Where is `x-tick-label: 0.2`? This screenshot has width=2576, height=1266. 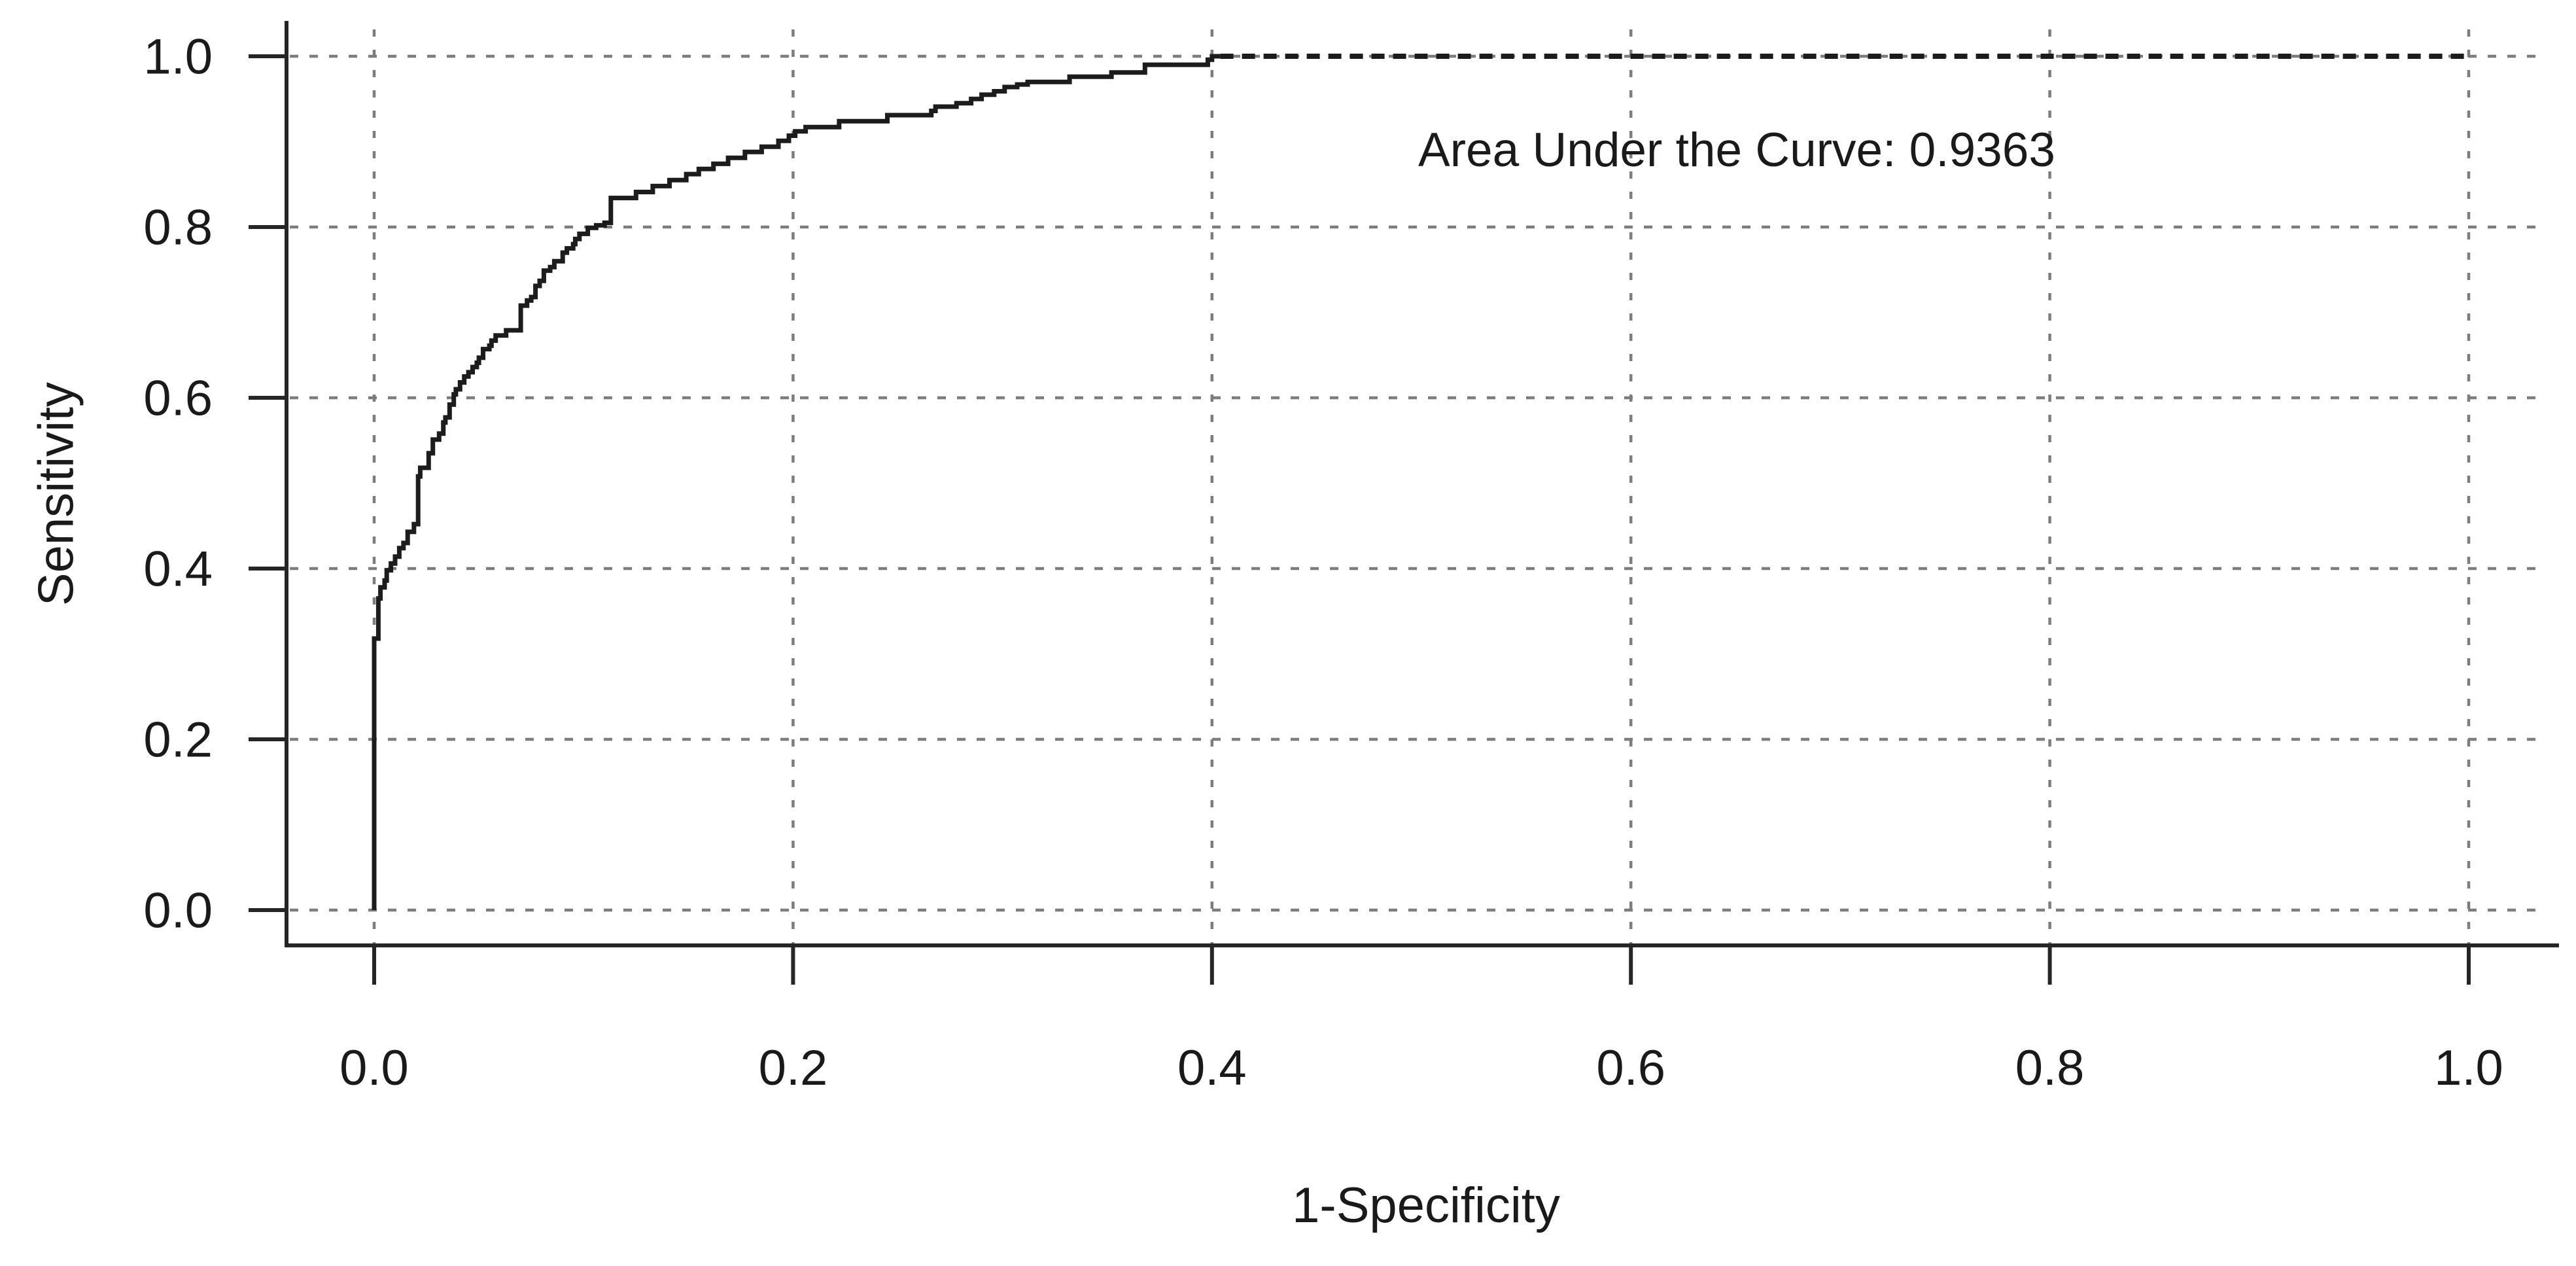
x-tick-label: 0.2 is located at coordinates (794, 1068).